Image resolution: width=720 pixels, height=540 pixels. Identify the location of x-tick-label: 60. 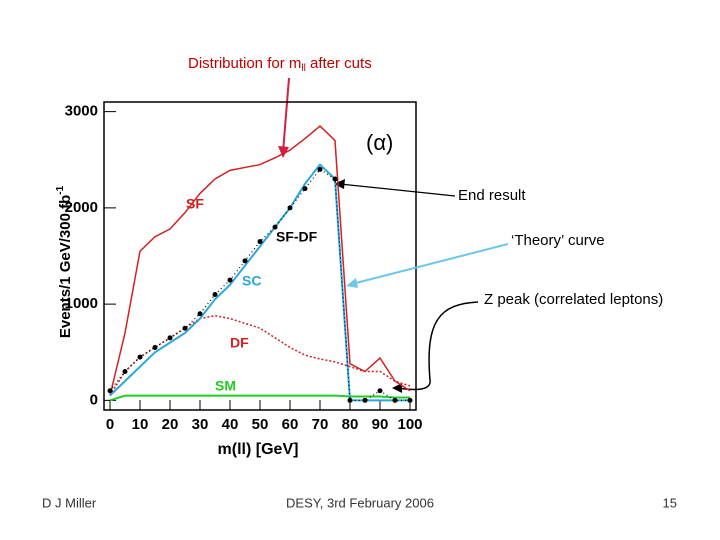
(290, 424).